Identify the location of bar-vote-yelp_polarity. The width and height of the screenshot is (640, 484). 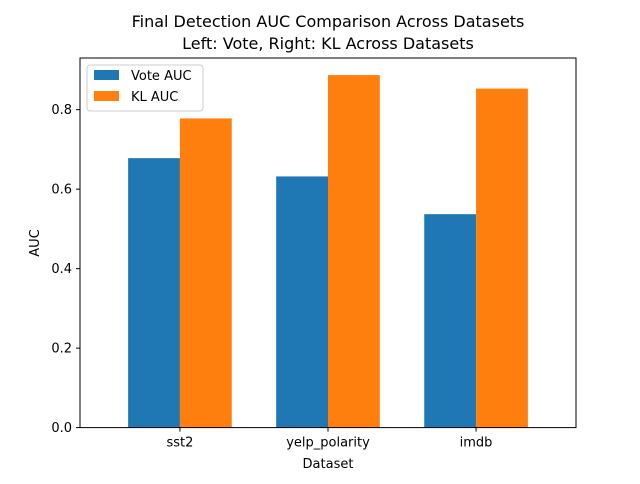
(302, 302).